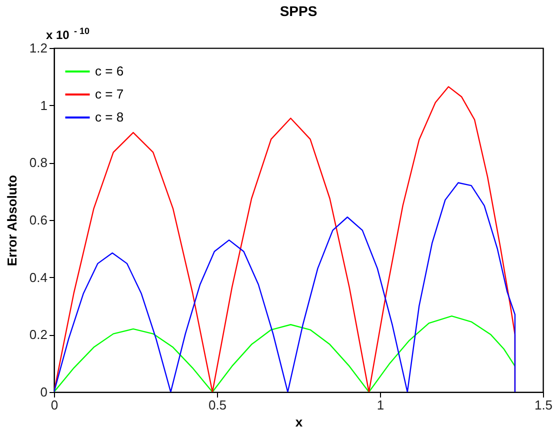 The width and height of the screenshot is (558, 434). What do you see at coordinates (38, 220) in the screenshot?
I see `y-tick-label: 0.6` at bounding box center [38, 220].